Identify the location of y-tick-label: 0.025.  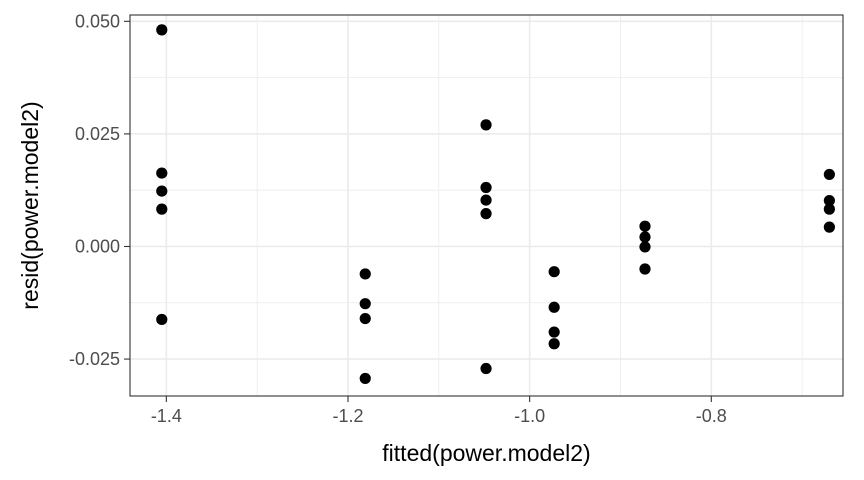
(97, 134).